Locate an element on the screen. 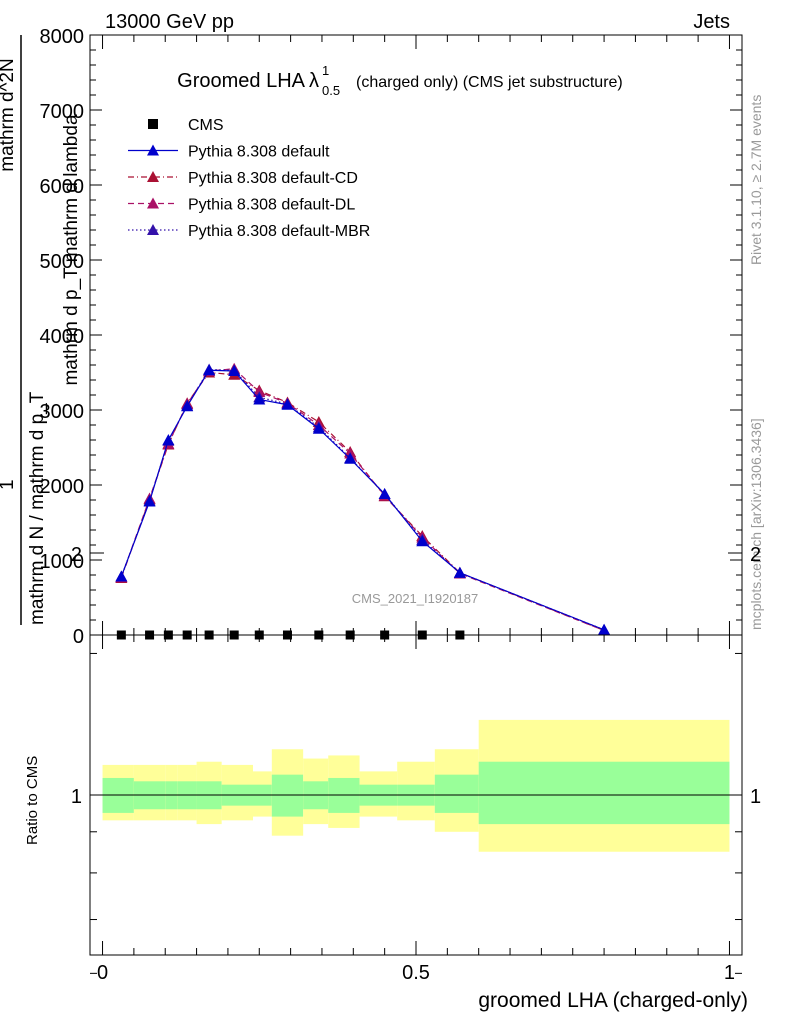 This screenshot has height=1024, width=786. ylabel-rhs-den: mathrm d p_T mathrm d lambda is located at coordinates (71, 249).